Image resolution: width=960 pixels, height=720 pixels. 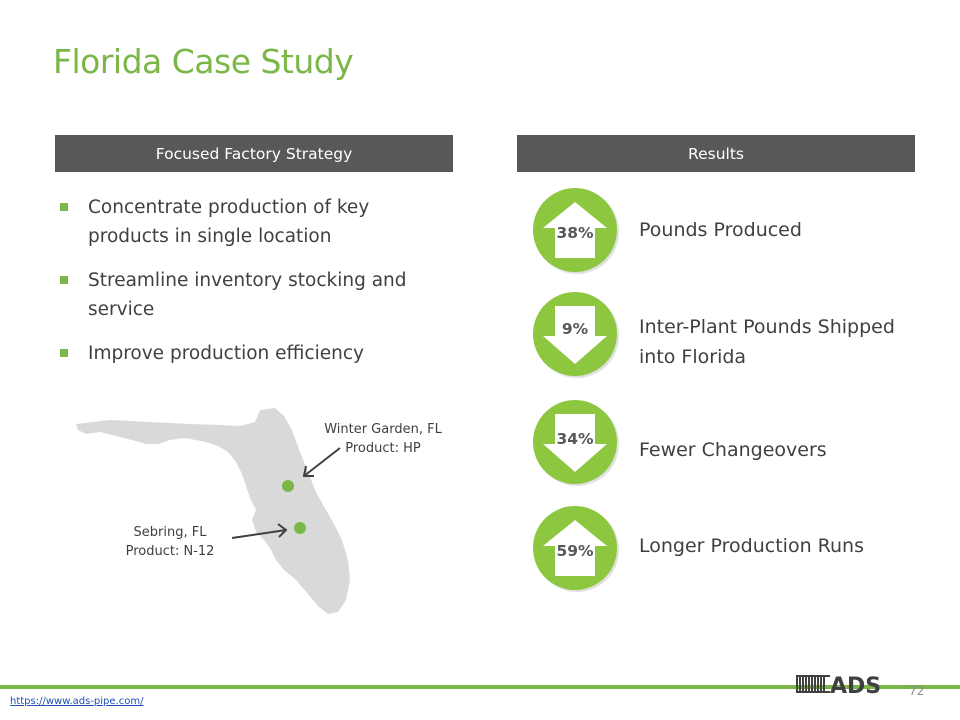 I want to click on florida-shape, so click(x=213, y=511).